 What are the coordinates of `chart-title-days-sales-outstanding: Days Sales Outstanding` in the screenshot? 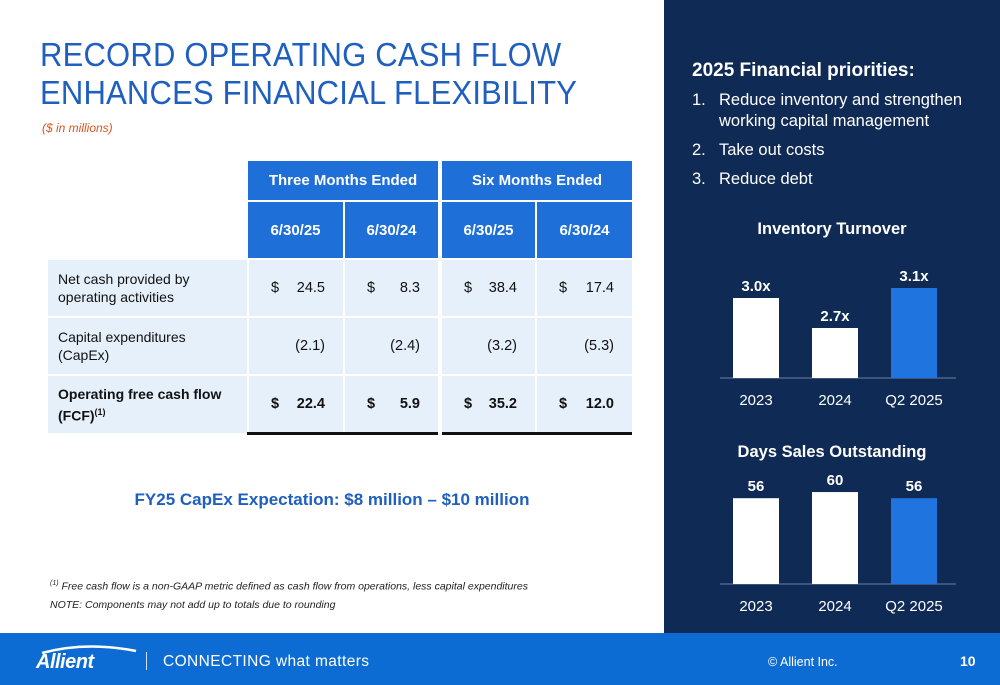 It's located at (832, 452).